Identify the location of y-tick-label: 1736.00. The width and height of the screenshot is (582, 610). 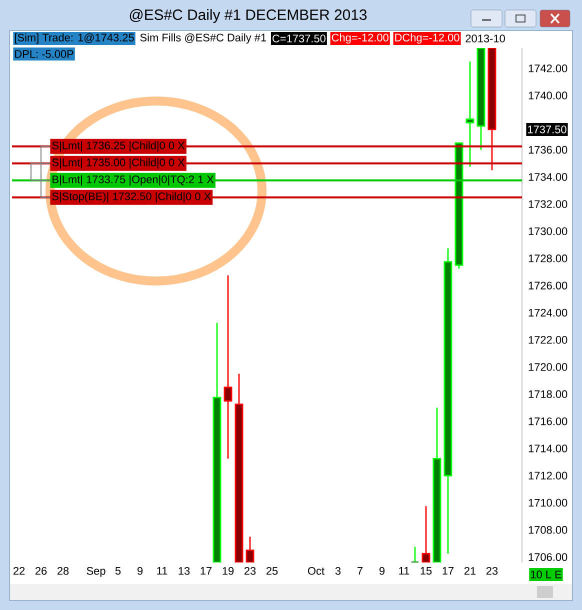
(548, 150).